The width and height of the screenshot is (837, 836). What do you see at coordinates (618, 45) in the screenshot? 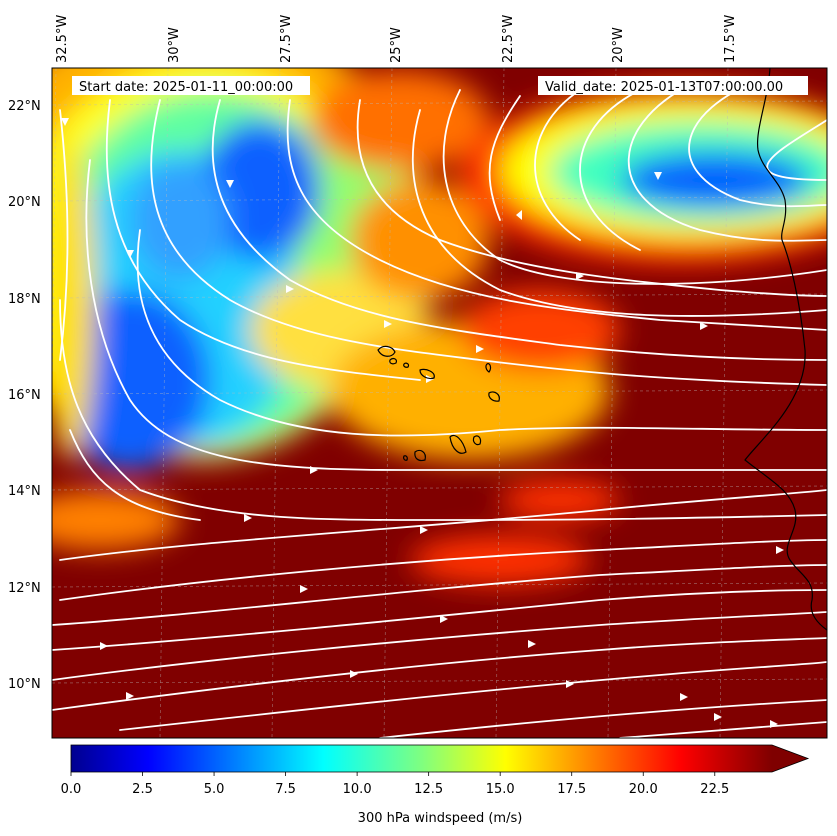
I see `lon-tick-label: 20°W` at bounding box center [618, 45].